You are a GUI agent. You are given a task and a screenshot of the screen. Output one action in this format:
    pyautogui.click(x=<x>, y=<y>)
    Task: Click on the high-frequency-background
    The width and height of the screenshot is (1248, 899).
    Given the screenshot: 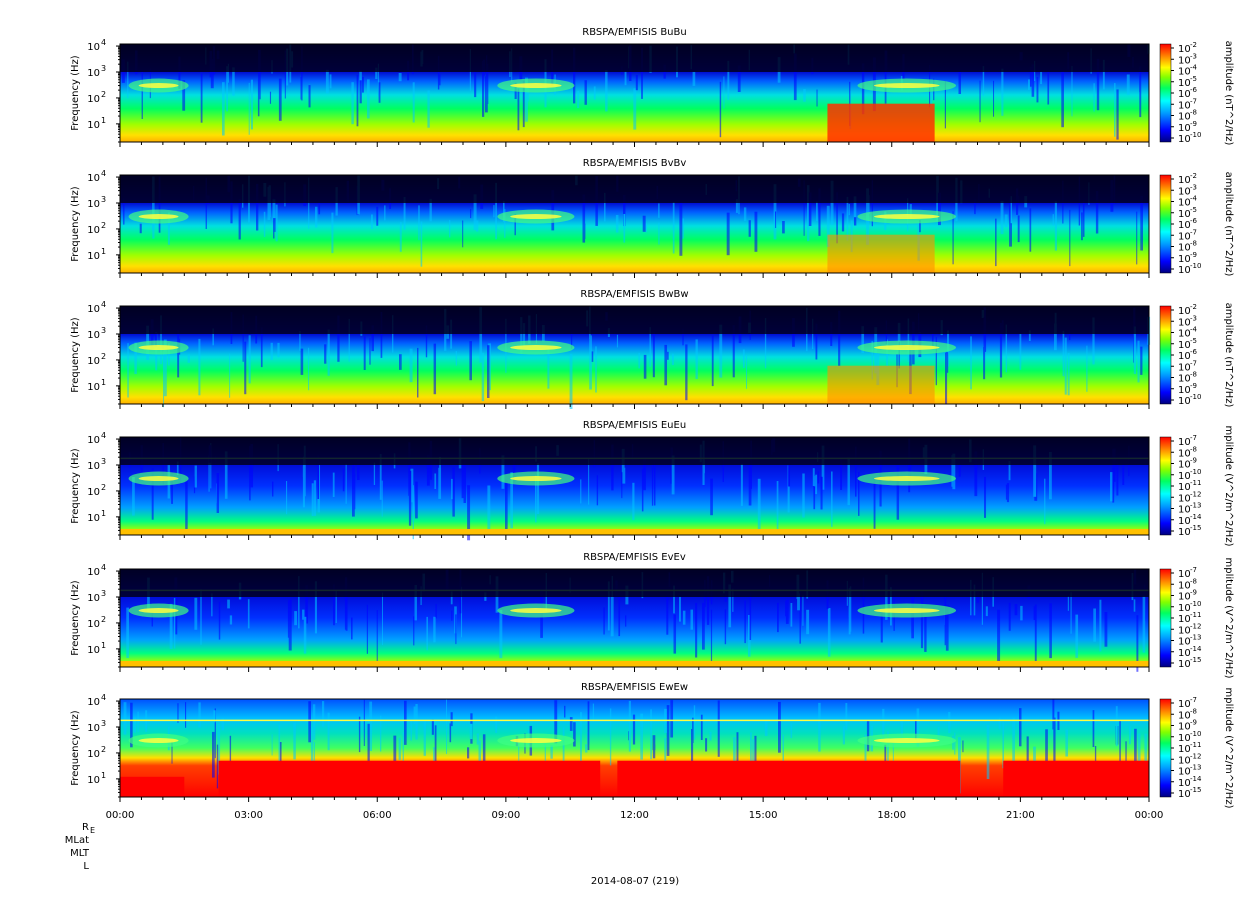 What is the action you would take?
    pyautogui.click(x=634, y=451)
    